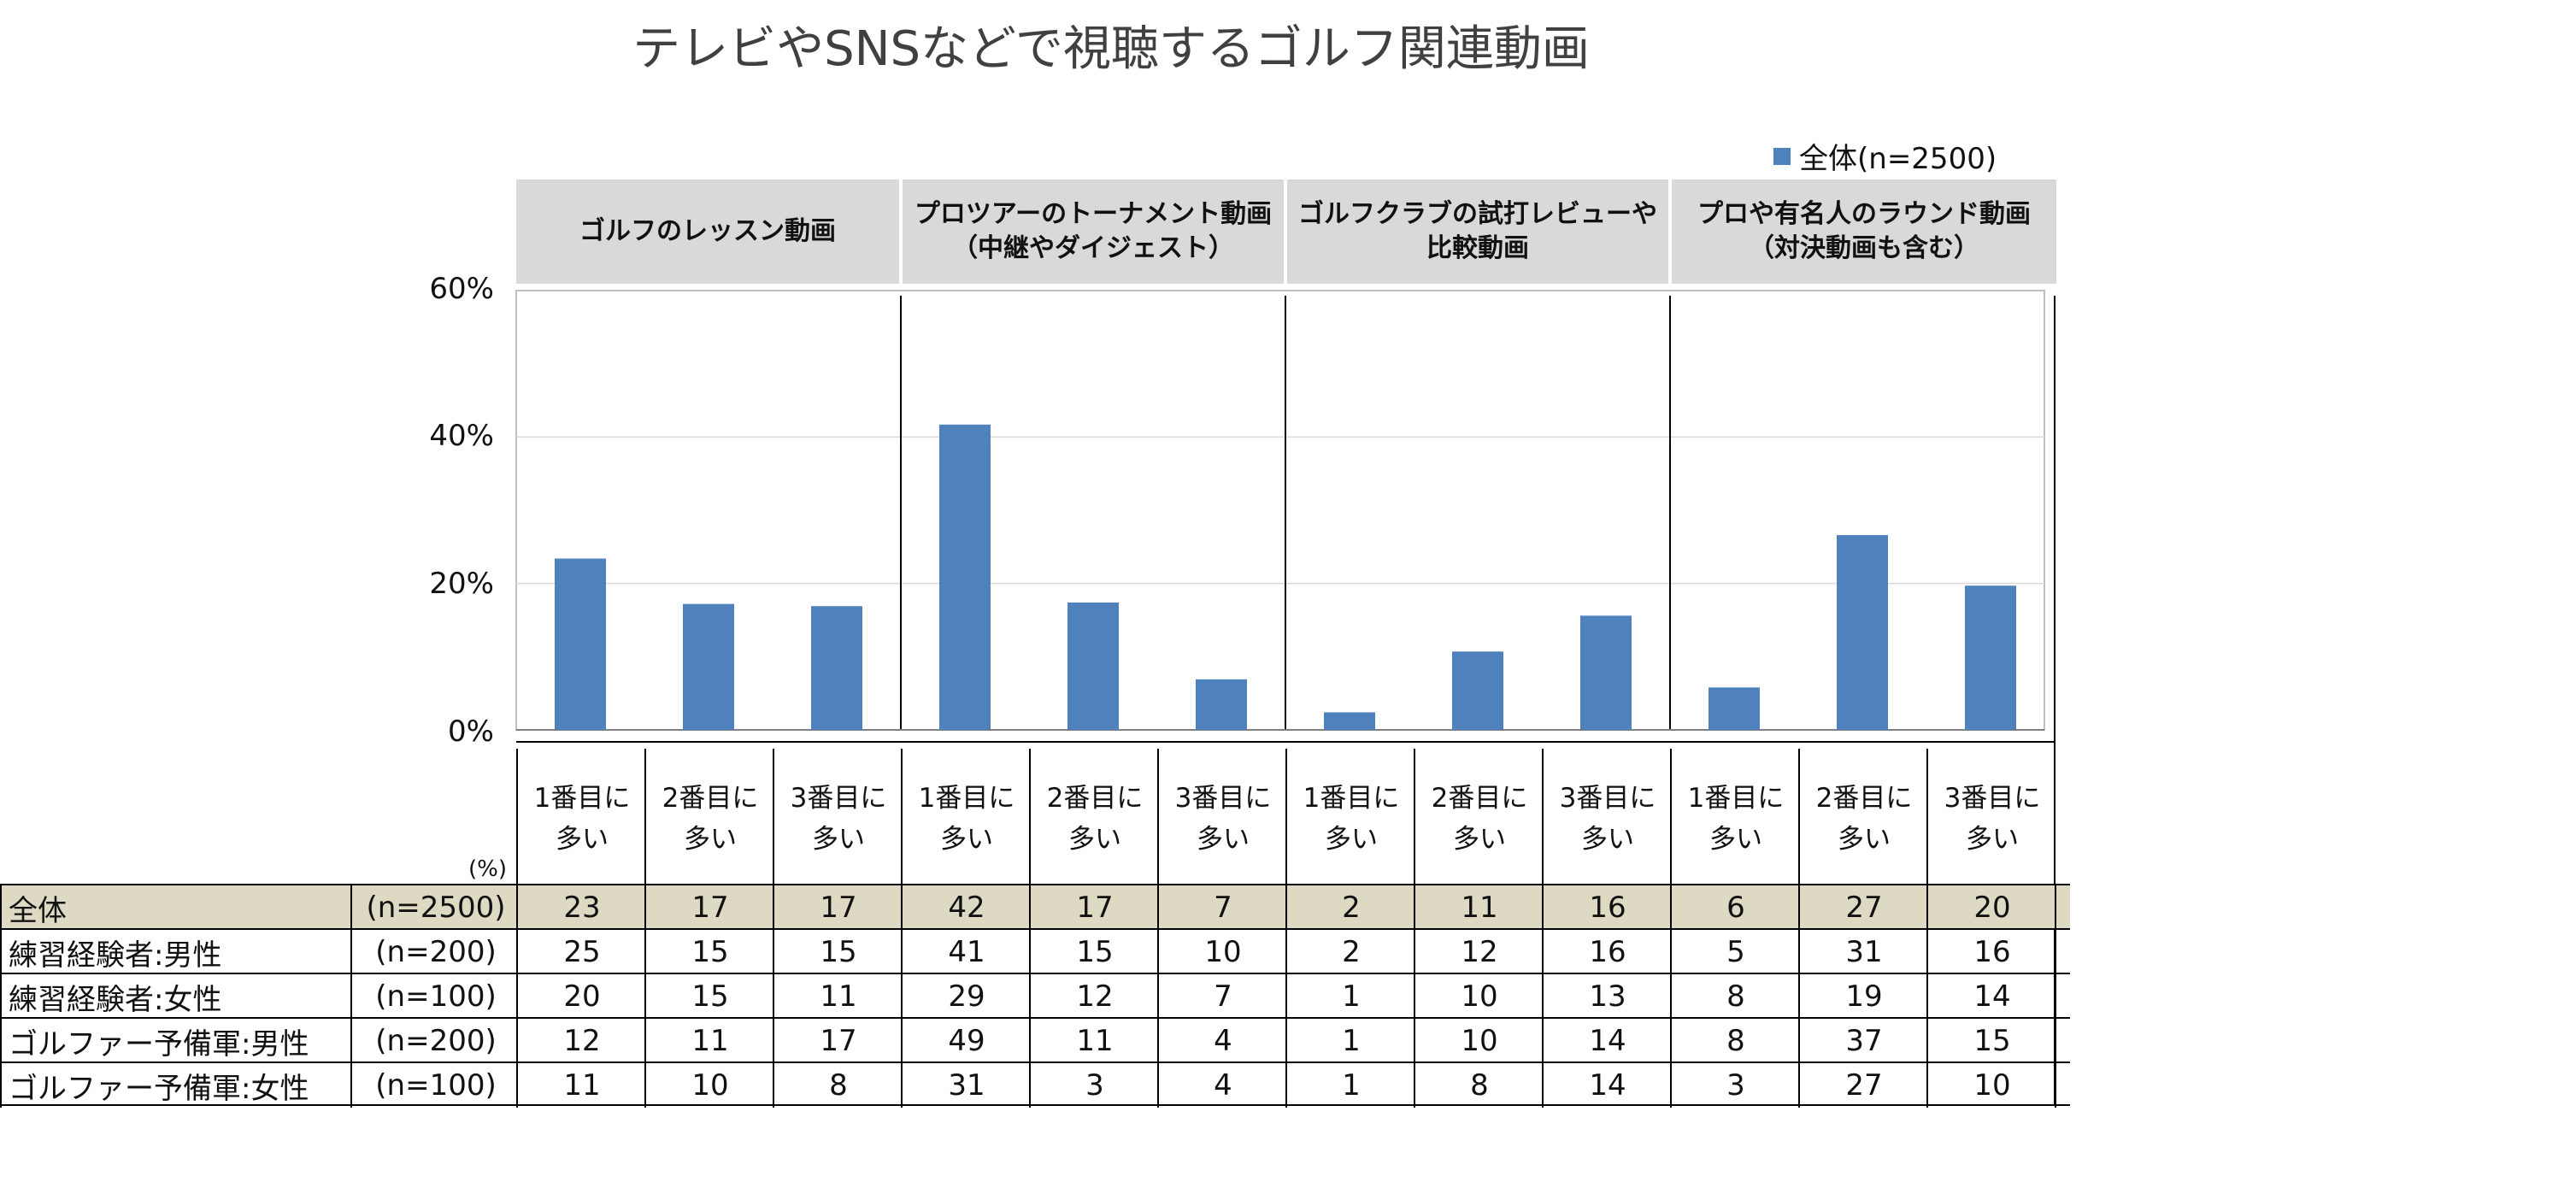 The image size is (2576, 1182). Describe the element at coordinates (1863, 997) in the screenshot. I see `table-cell: 19` at that location.